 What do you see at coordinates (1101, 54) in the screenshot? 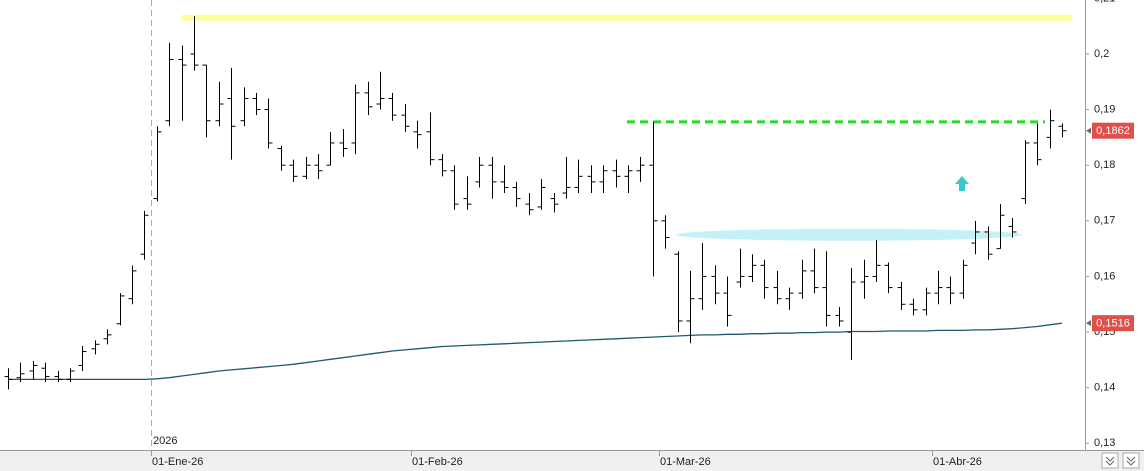
I see `y-tick-label: 0,2` at bounding box center [1101, 54].